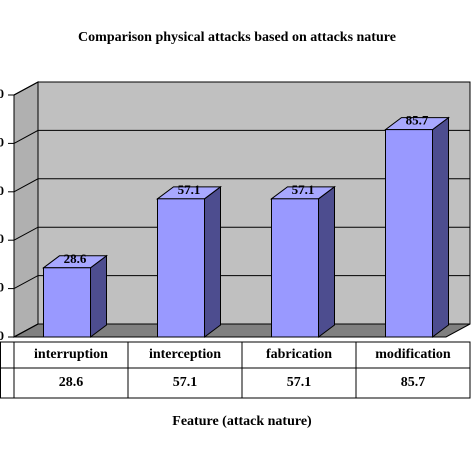 The width and height of the screenshot is (474, 474). Describe the element at coordinates (242, 421) in the screenshot. I see `x-axis-title: Feature (attack nature)` at that location.